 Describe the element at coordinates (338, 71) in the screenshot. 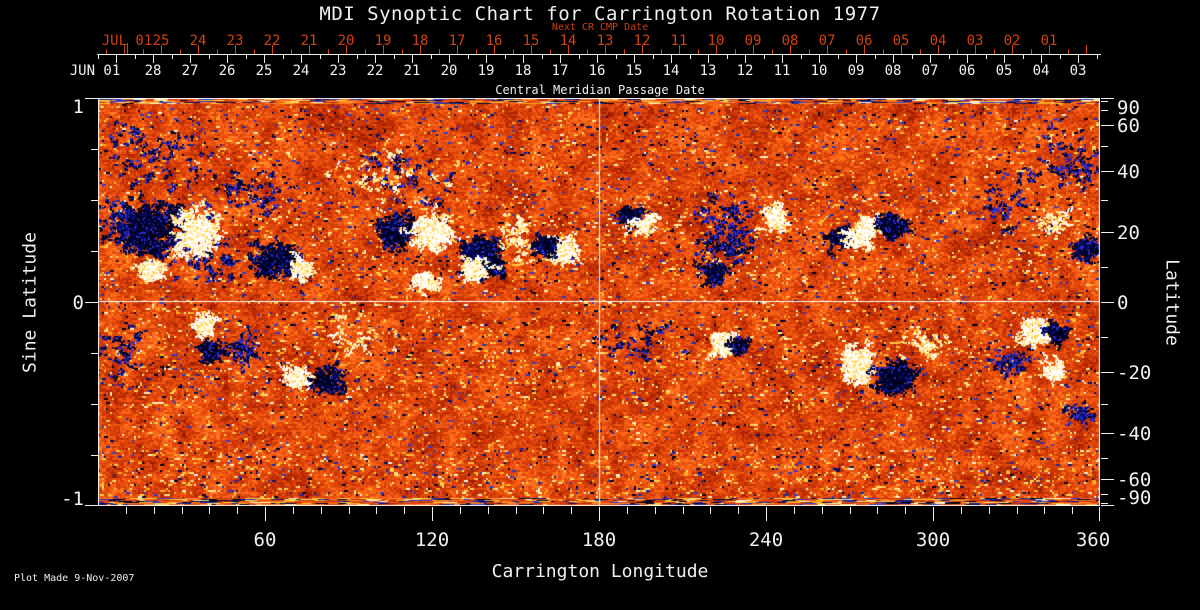

I see `cmp-day-label: 23` at that location.